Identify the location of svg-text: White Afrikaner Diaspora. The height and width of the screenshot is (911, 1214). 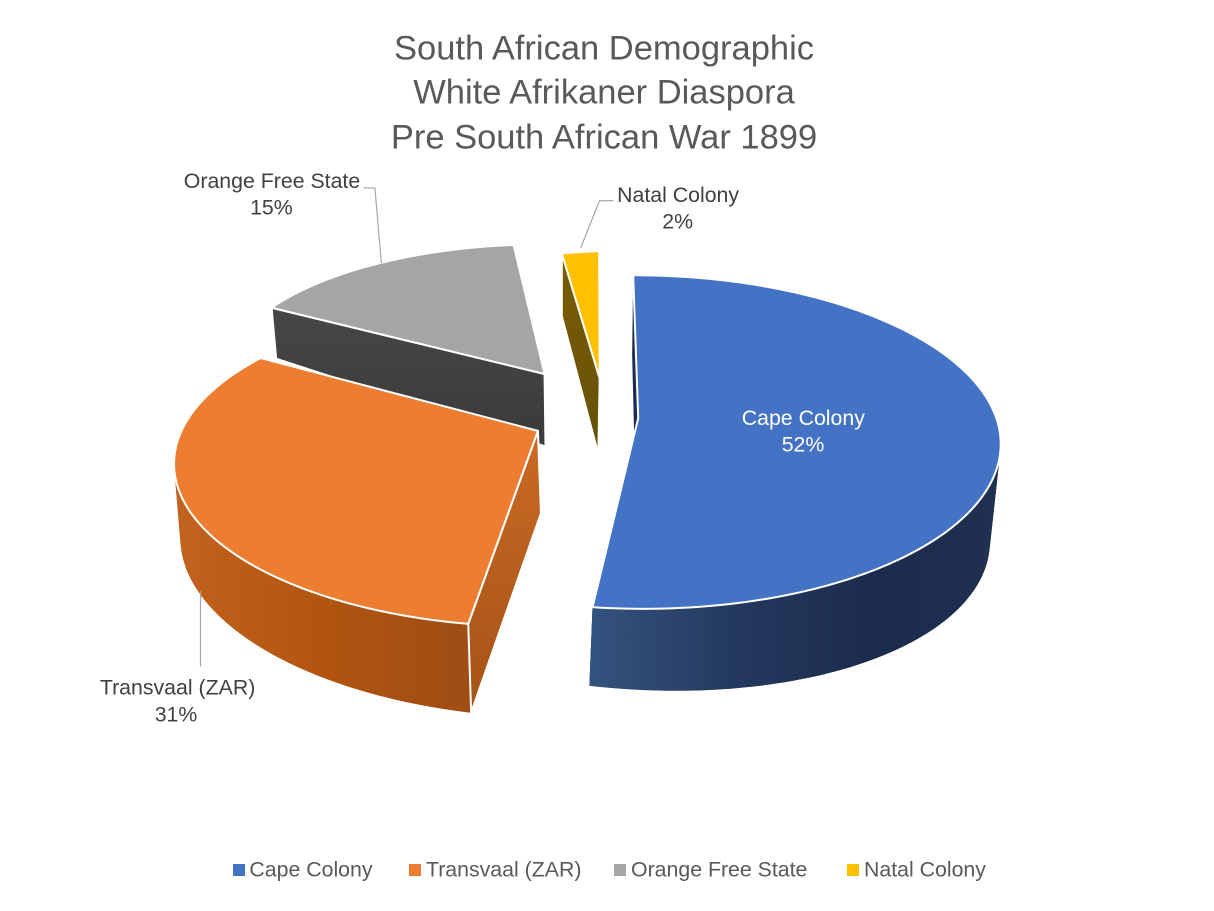
(604, 93).